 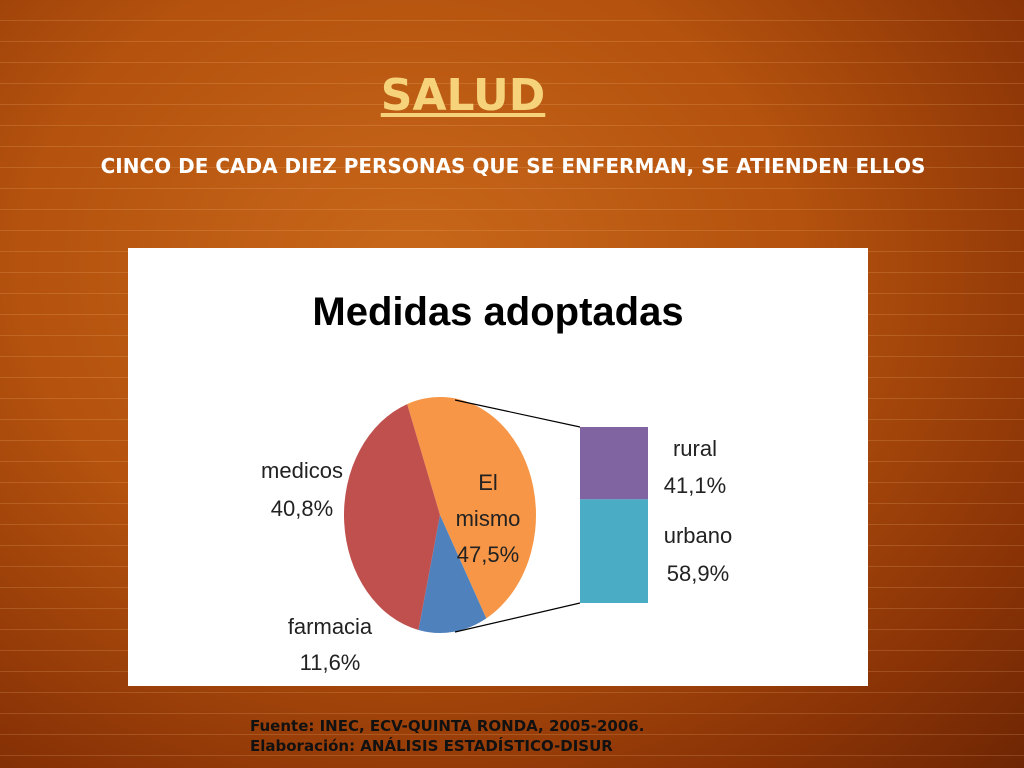 I want to click on pie-slice-medicos, so click(x=391, y=517).